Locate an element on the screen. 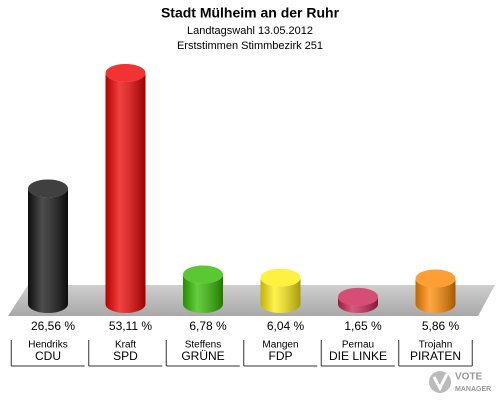 This screenshot has height=400, width=500. value-label: 1,65 % is located at coordinates (363, 326).